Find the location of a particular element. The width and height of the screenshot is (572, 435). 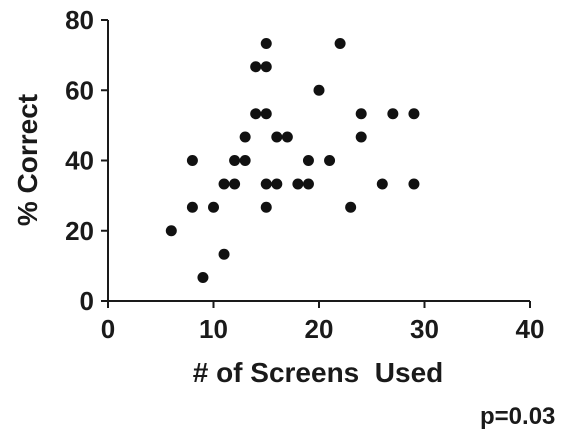

y-tick-label: 60 is located at coordinates (79, 90).